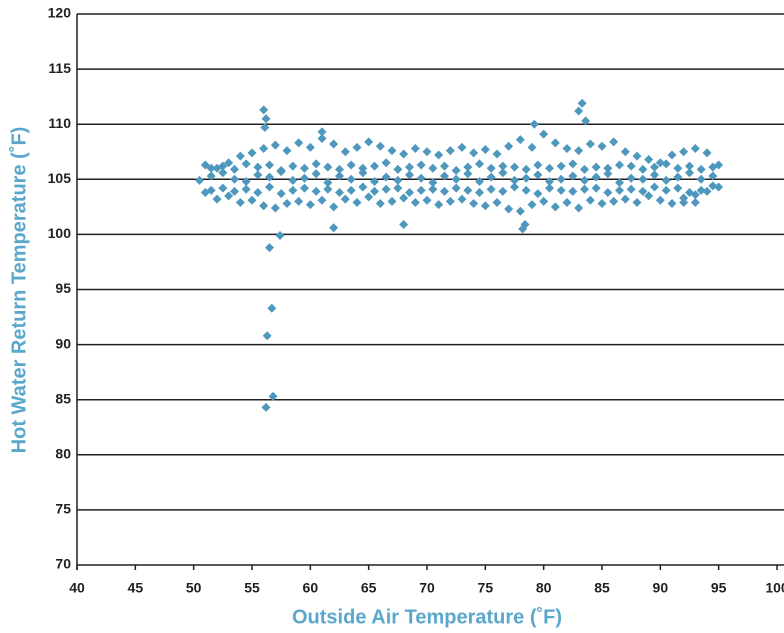 The width and height of the screenshot is (784, 633). Describe the element at coordinates (194, 588) in the screenshot. I see `x-tick-label: 50` at that location.